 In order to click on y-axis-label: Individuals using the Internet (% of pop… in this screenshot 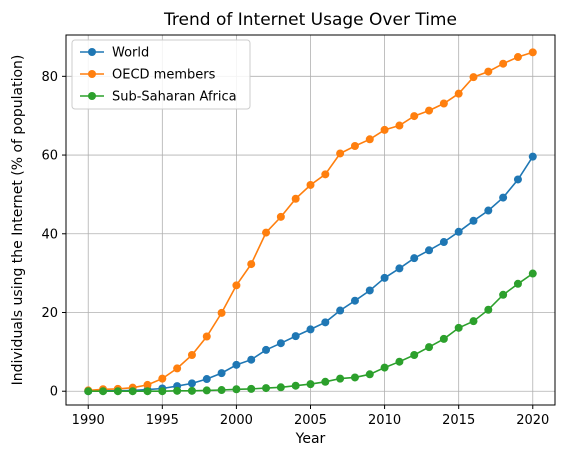, I will do `click(18, 220)`.